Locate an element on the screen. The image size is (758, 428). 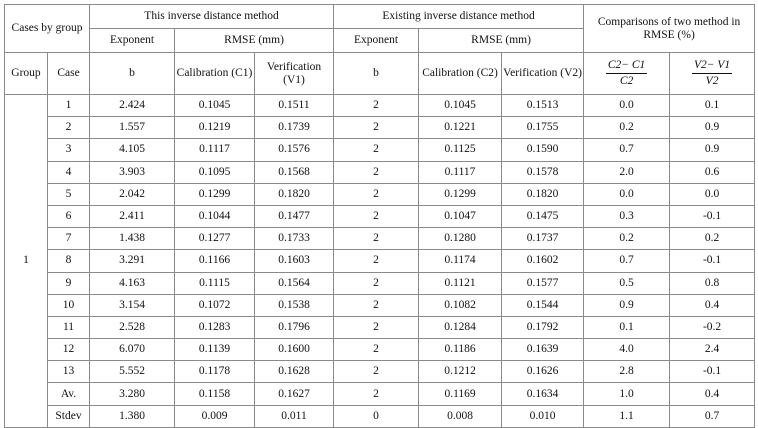
table-row: 4 3.903 0.1095 0.1568 2 0.1117 0.1578 2.0 0.6 is located at coordinates (380, 172).